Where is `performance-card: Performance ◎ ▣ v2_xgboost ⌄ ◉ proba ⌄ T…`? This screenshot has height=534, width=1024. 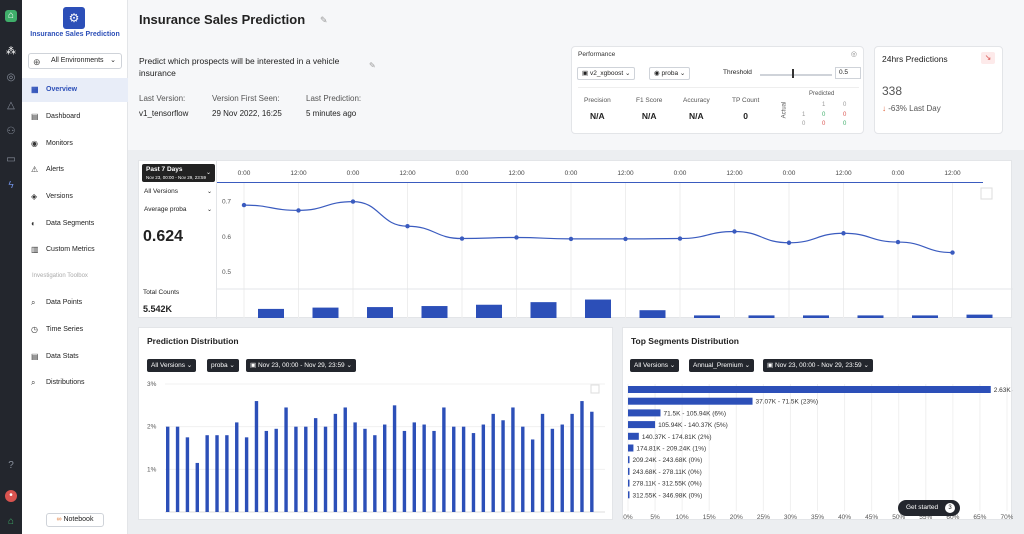 performance-card: Performance ◎ ▣ v2_xgboost ⌄ ◉ proba ⌄ T… is located at coordinates (717, 90).